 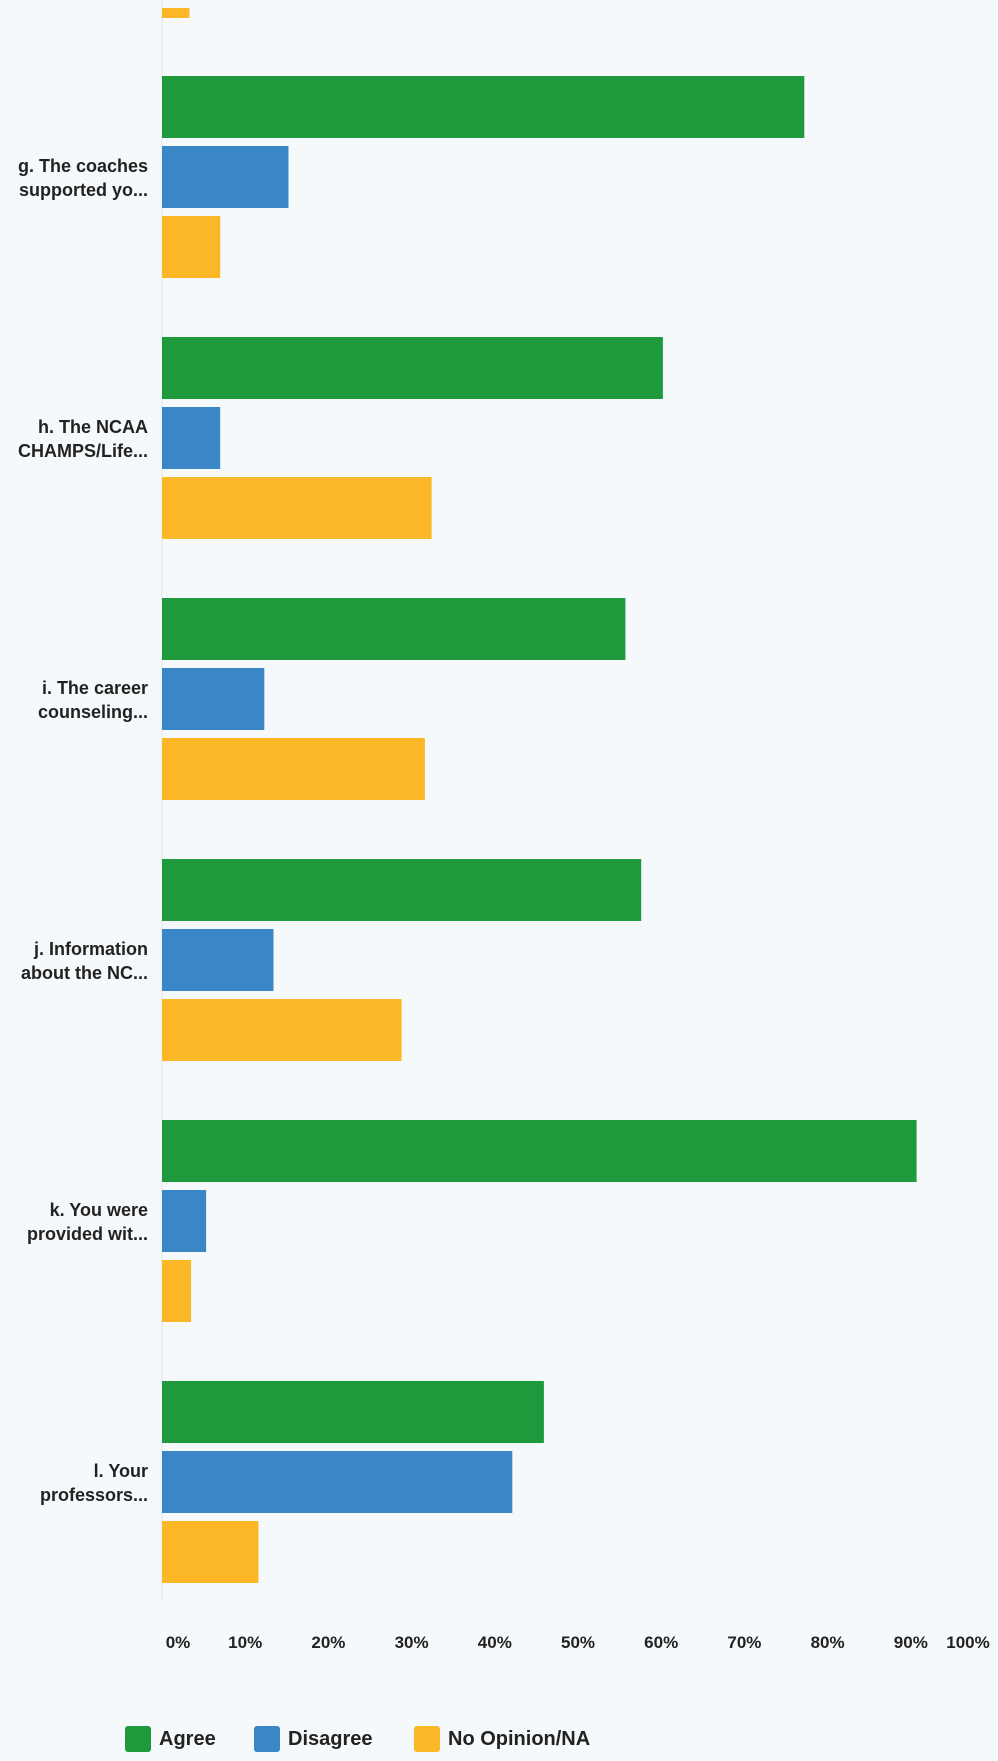 What do you see at coordinates (661, 1642) in the screenshot?
I see `x-tick-label-6: 60%` at bounding box center [661, 1642].